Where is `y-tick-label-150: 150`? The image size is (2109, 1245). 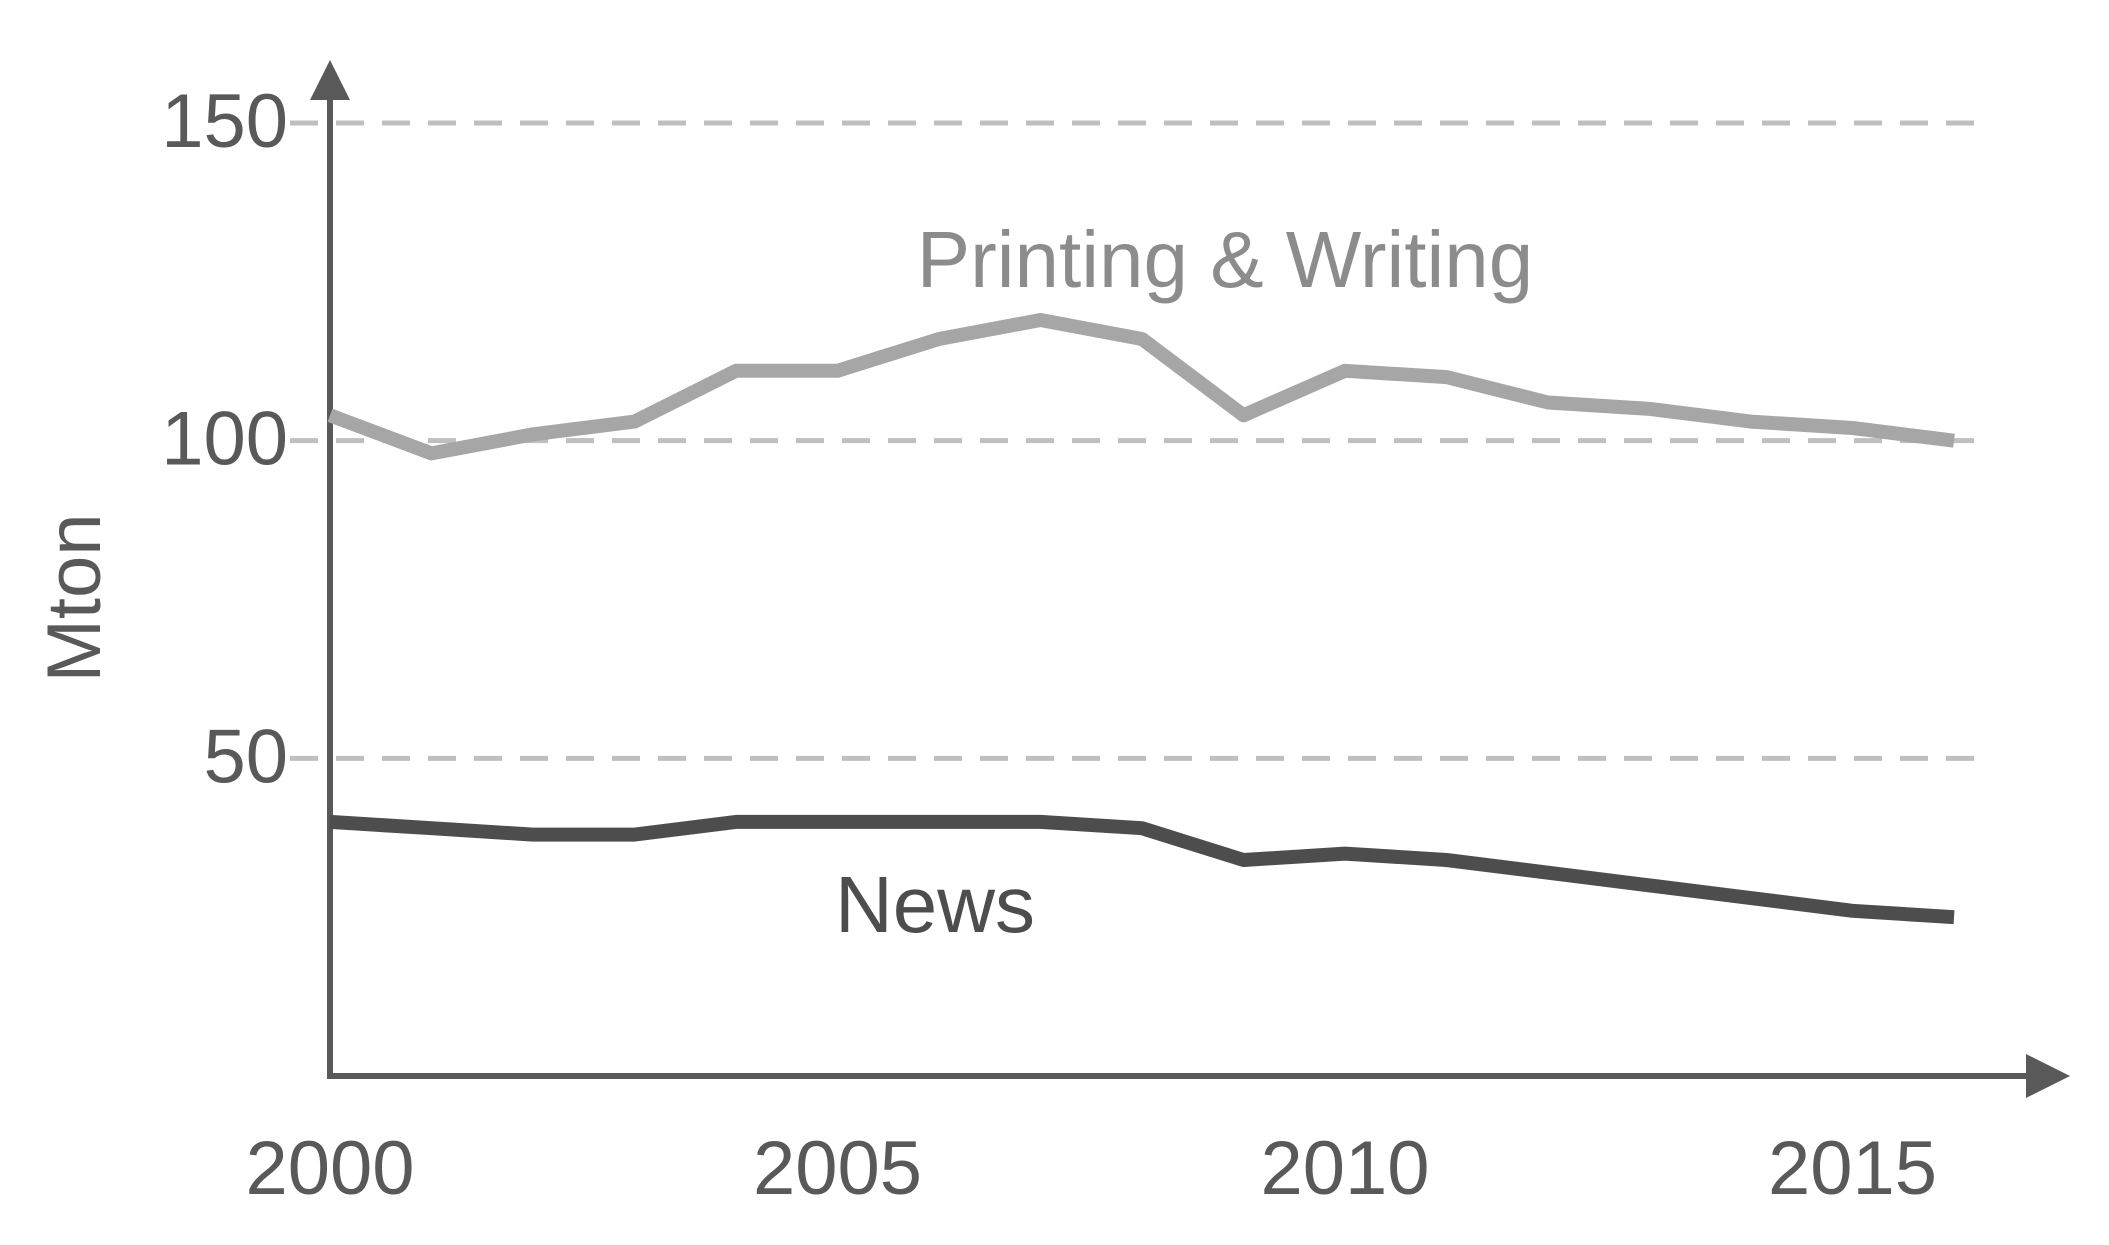 y-tick-label-150: 150 is located at coordinates (224, 121).